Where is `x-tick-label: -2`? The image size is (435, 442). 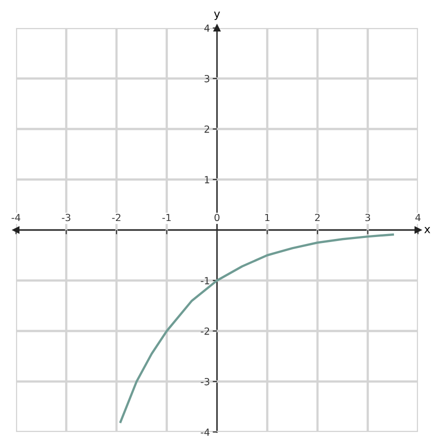 x-tick-label: -2 is located at coordinates (116, 218).